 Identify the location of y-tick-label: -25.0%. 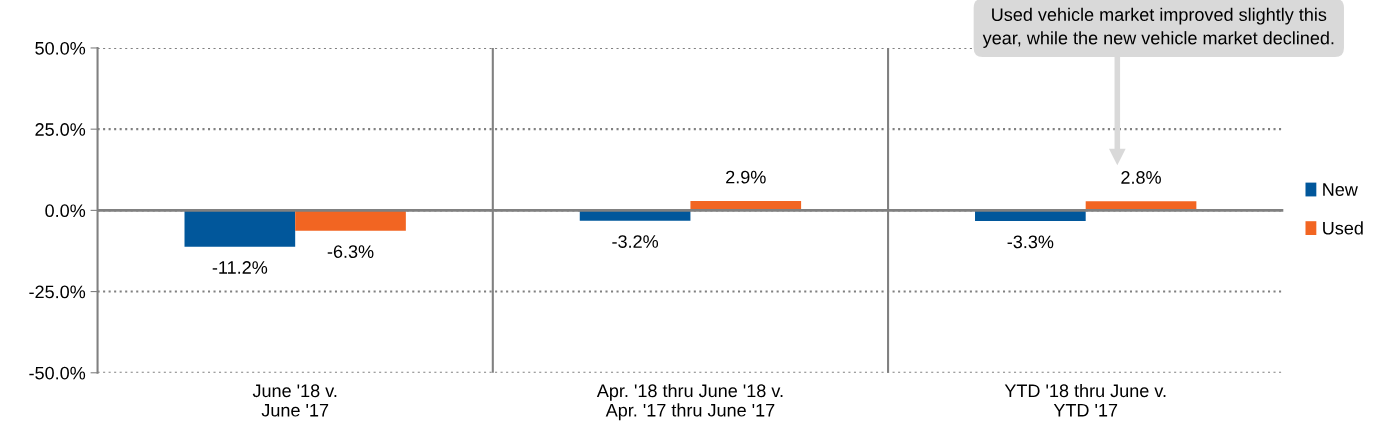
(57, 292).